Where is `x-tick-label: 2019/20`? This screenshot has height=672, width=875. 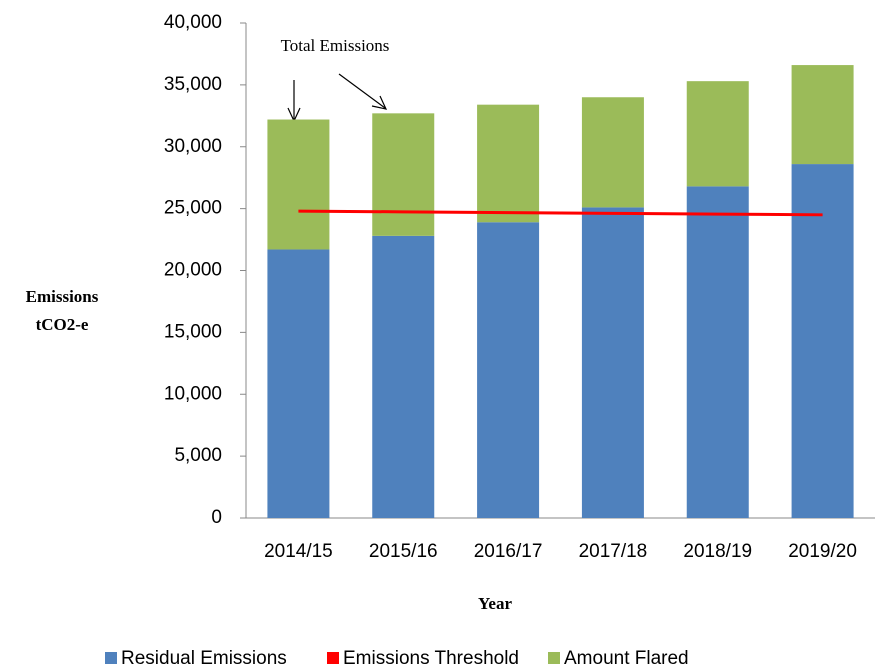
x-tick-label: 2019/20 is located at coordinates (822, 551).